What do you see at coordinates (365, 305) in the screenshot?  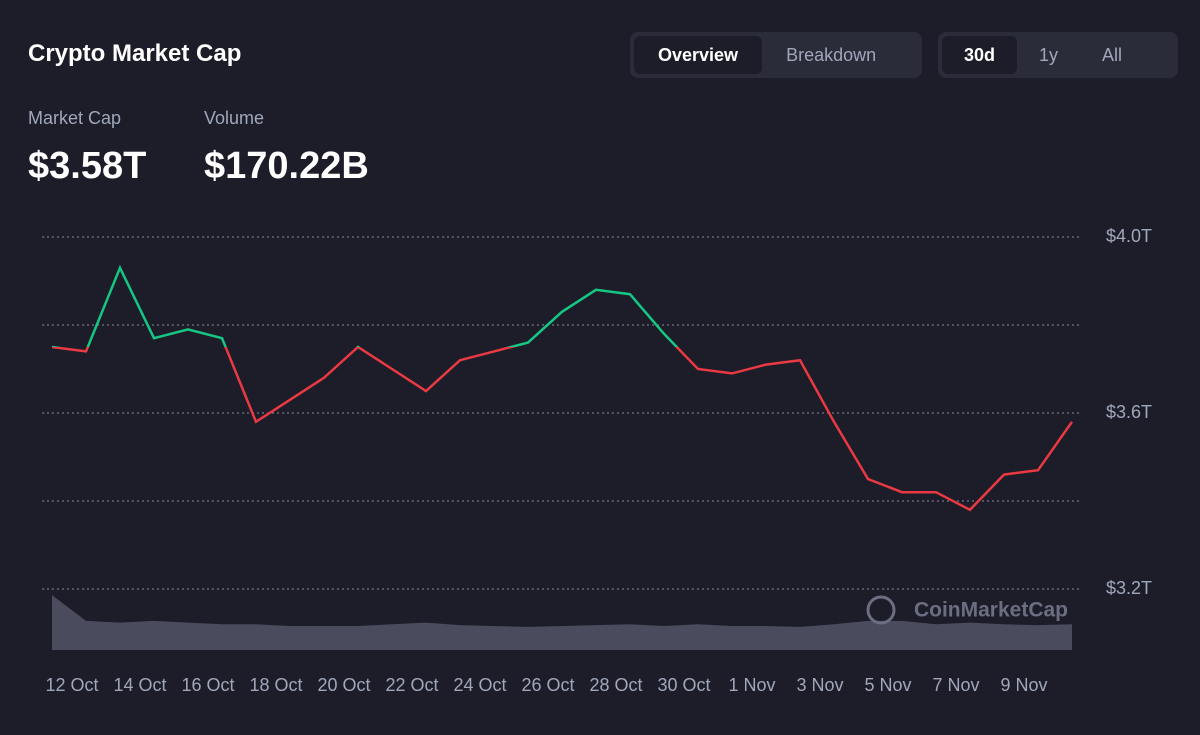 I see `line-up` at bounding box center [365, 305].